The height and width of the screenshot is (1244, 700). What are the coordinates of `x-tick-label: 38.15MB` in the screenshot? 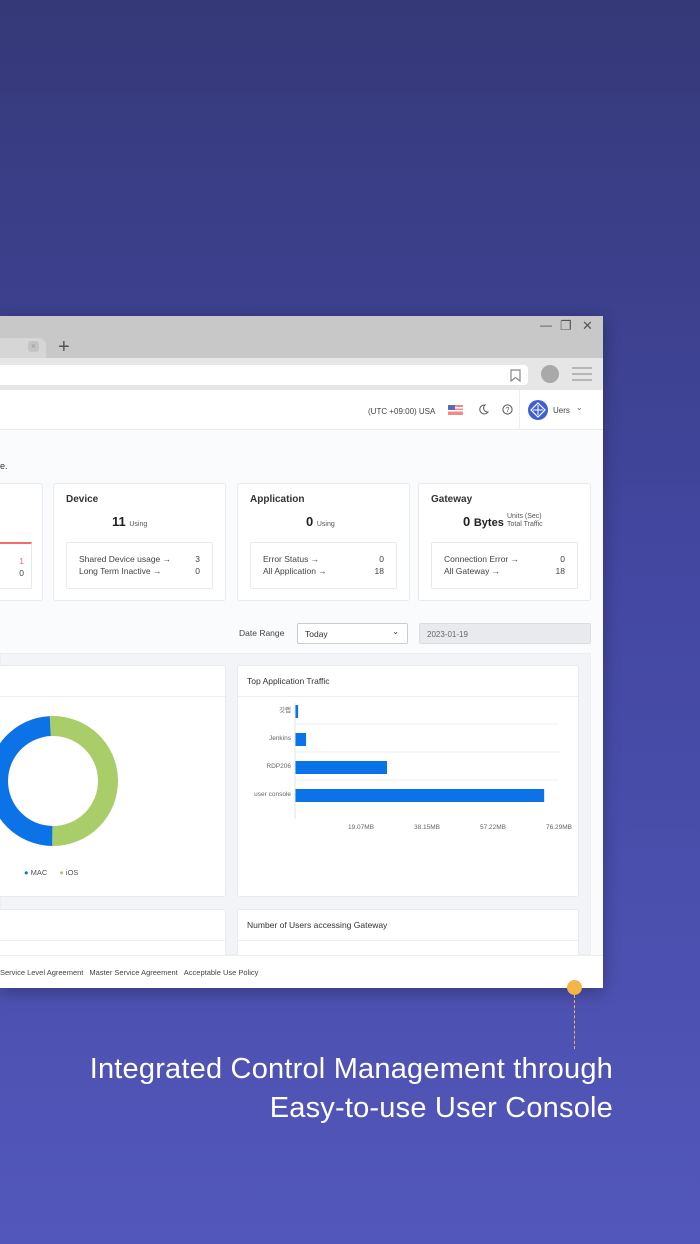 It's located at (427, 827).